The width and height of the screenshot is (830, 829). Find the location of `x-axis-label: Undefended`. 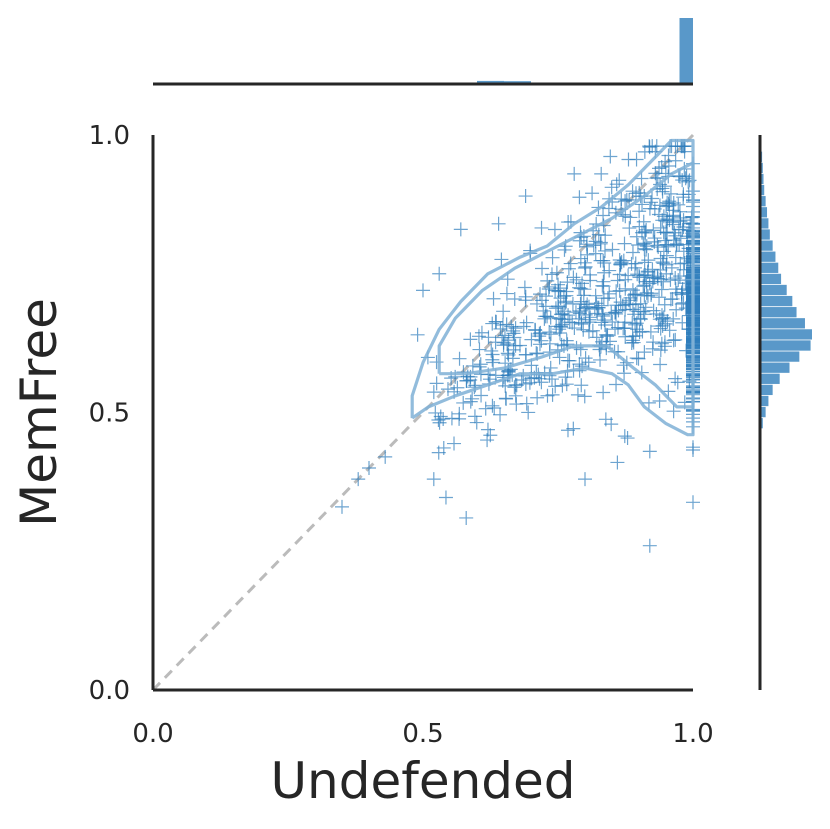

x-axis-label: Undefended is located at coordinates (422, 781).